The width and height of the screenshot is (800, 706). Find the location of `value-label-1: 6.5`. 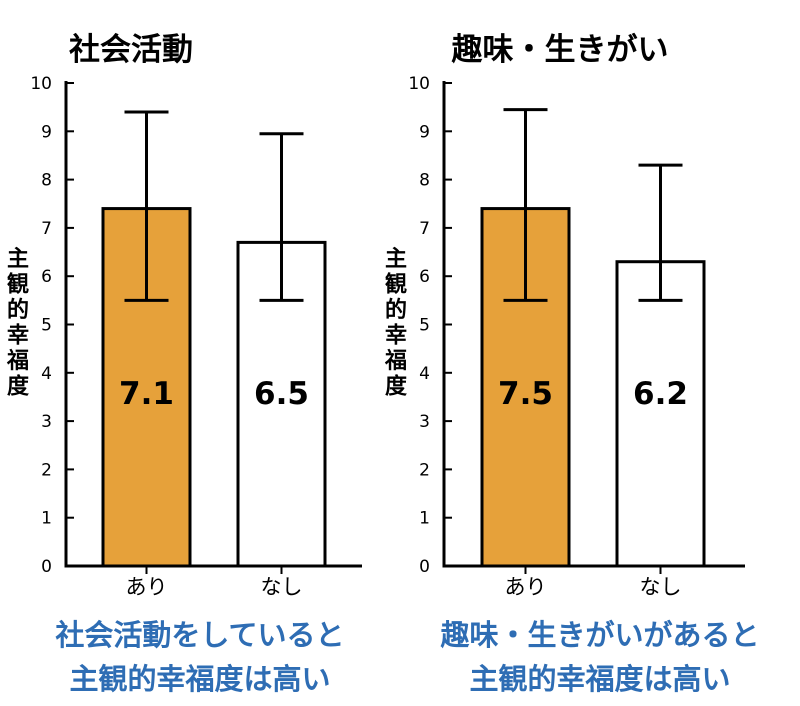

value-label-1: 6.5 is located at coordinates (281, 394).